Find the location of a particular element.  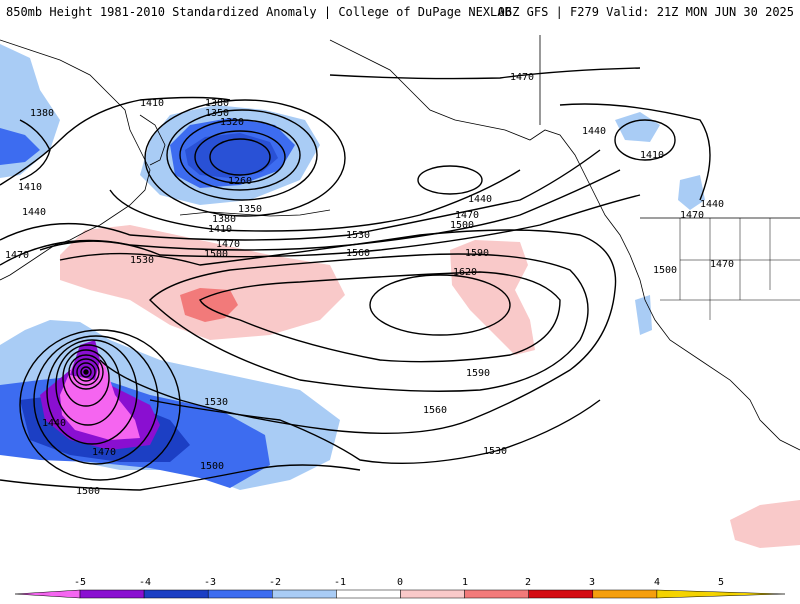

contour-1440-east is located at coordinates (635, 152).